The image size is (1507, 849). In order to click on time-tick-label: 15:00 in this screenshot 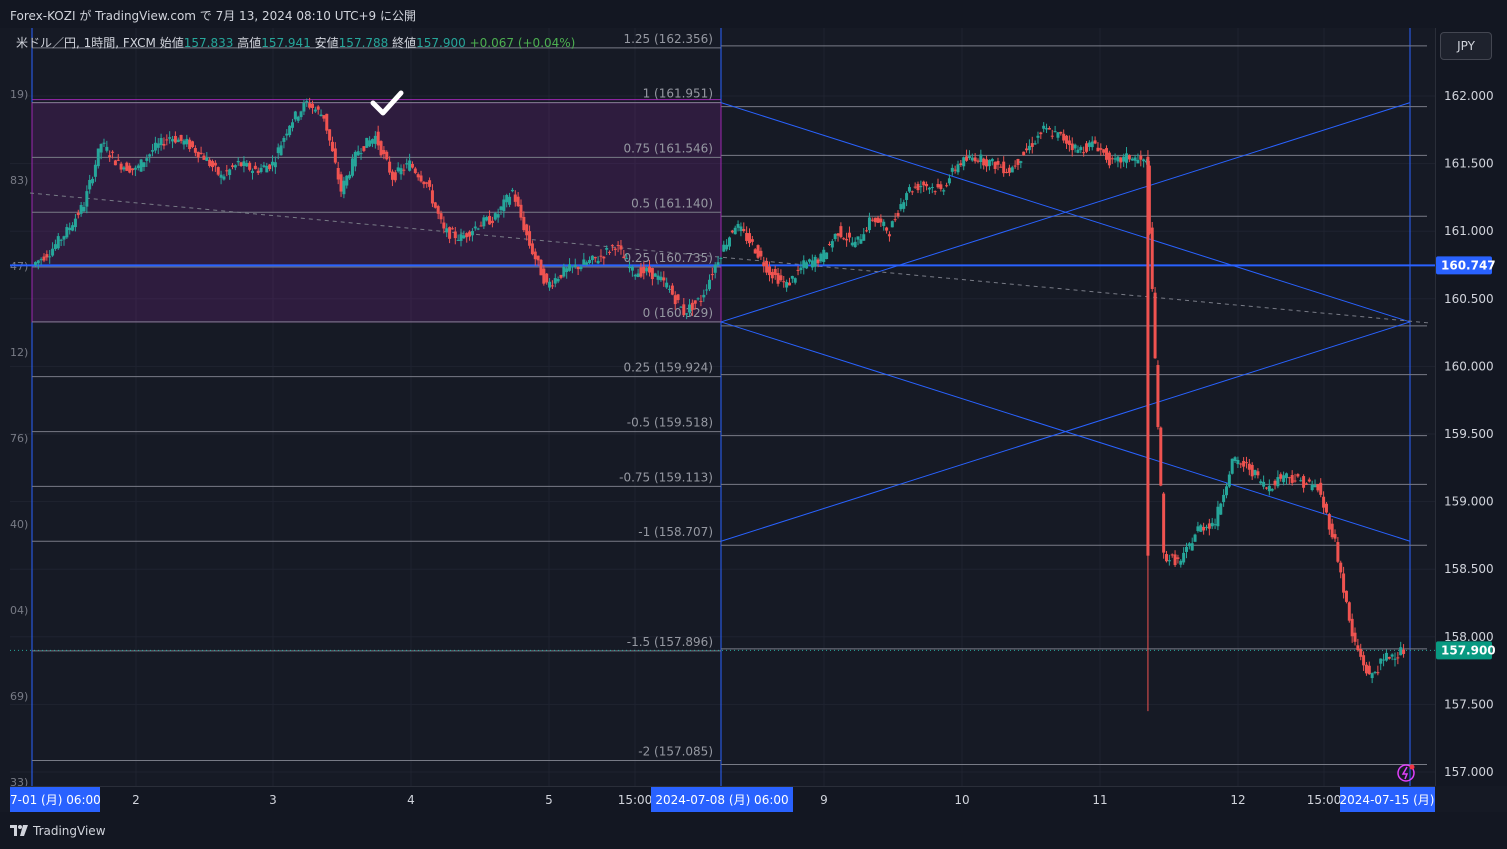, I will do `click(1324, 800)`.